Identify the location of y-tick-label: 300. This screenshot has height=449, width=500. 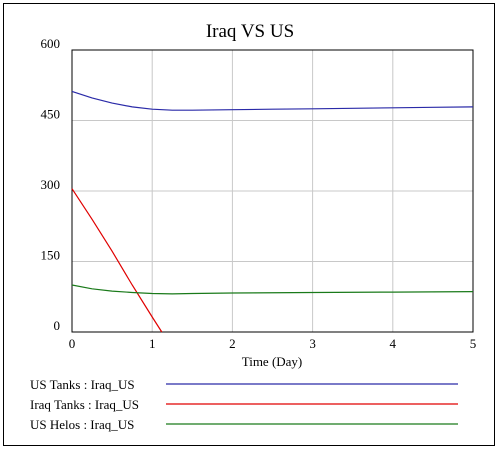
(51, 184).